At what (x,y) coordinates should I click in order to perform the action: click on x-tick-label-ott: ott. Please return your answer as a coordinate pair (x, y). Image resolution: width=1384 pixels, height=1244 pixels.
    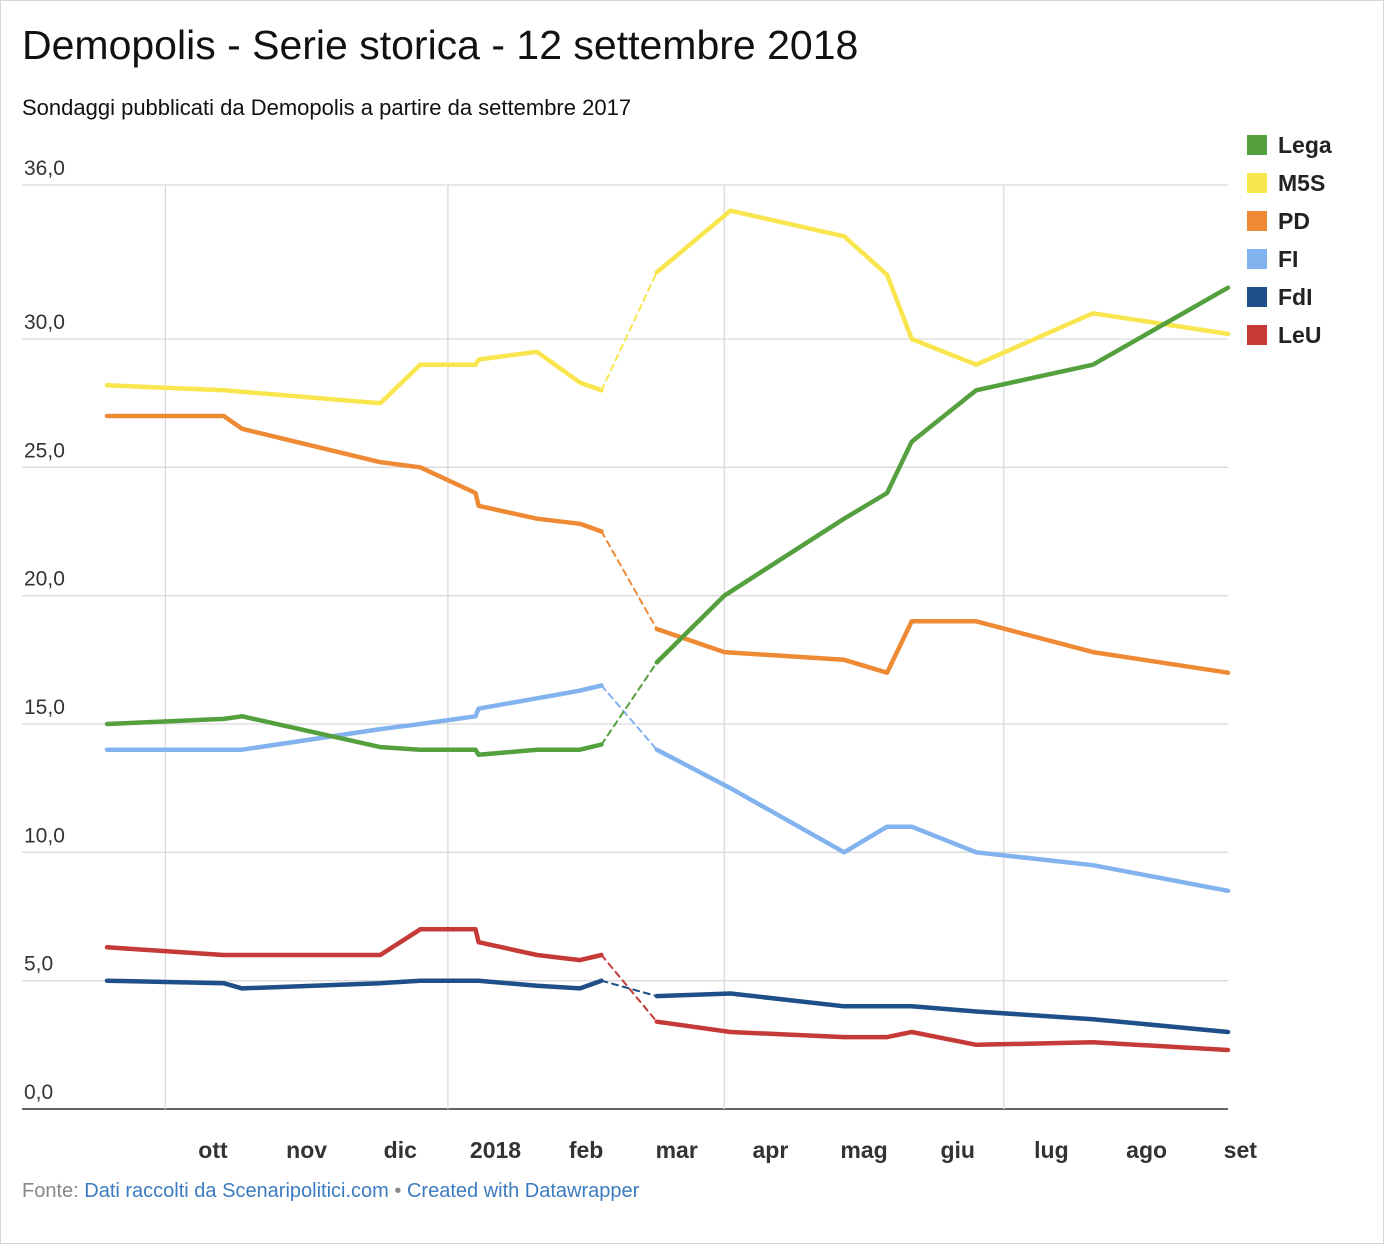
    Looking at the image, I should click on (213, 1150).